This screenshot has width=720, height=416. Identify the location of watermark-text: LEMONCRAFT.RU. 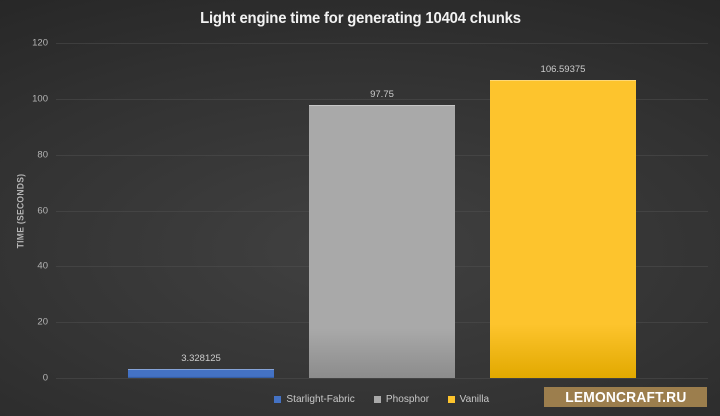
(625, 397).